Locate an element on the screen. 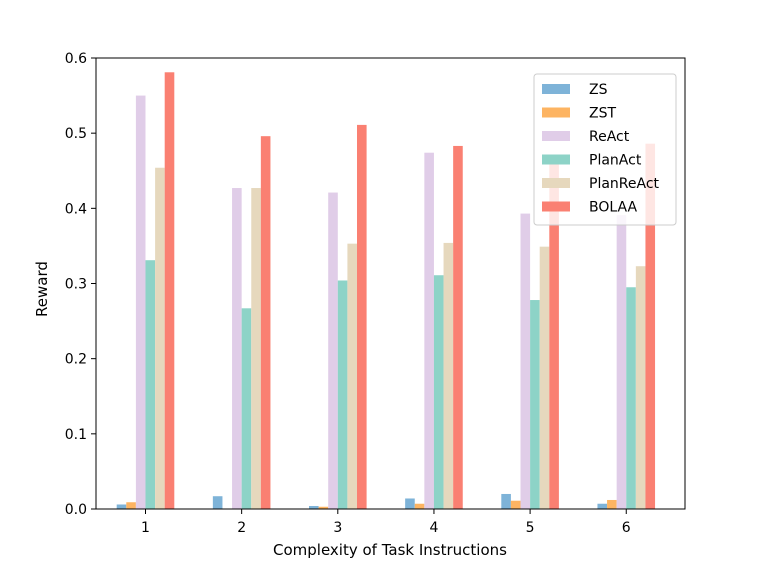  y-tick-label: 0.3 is located at coordinates (76, 285).